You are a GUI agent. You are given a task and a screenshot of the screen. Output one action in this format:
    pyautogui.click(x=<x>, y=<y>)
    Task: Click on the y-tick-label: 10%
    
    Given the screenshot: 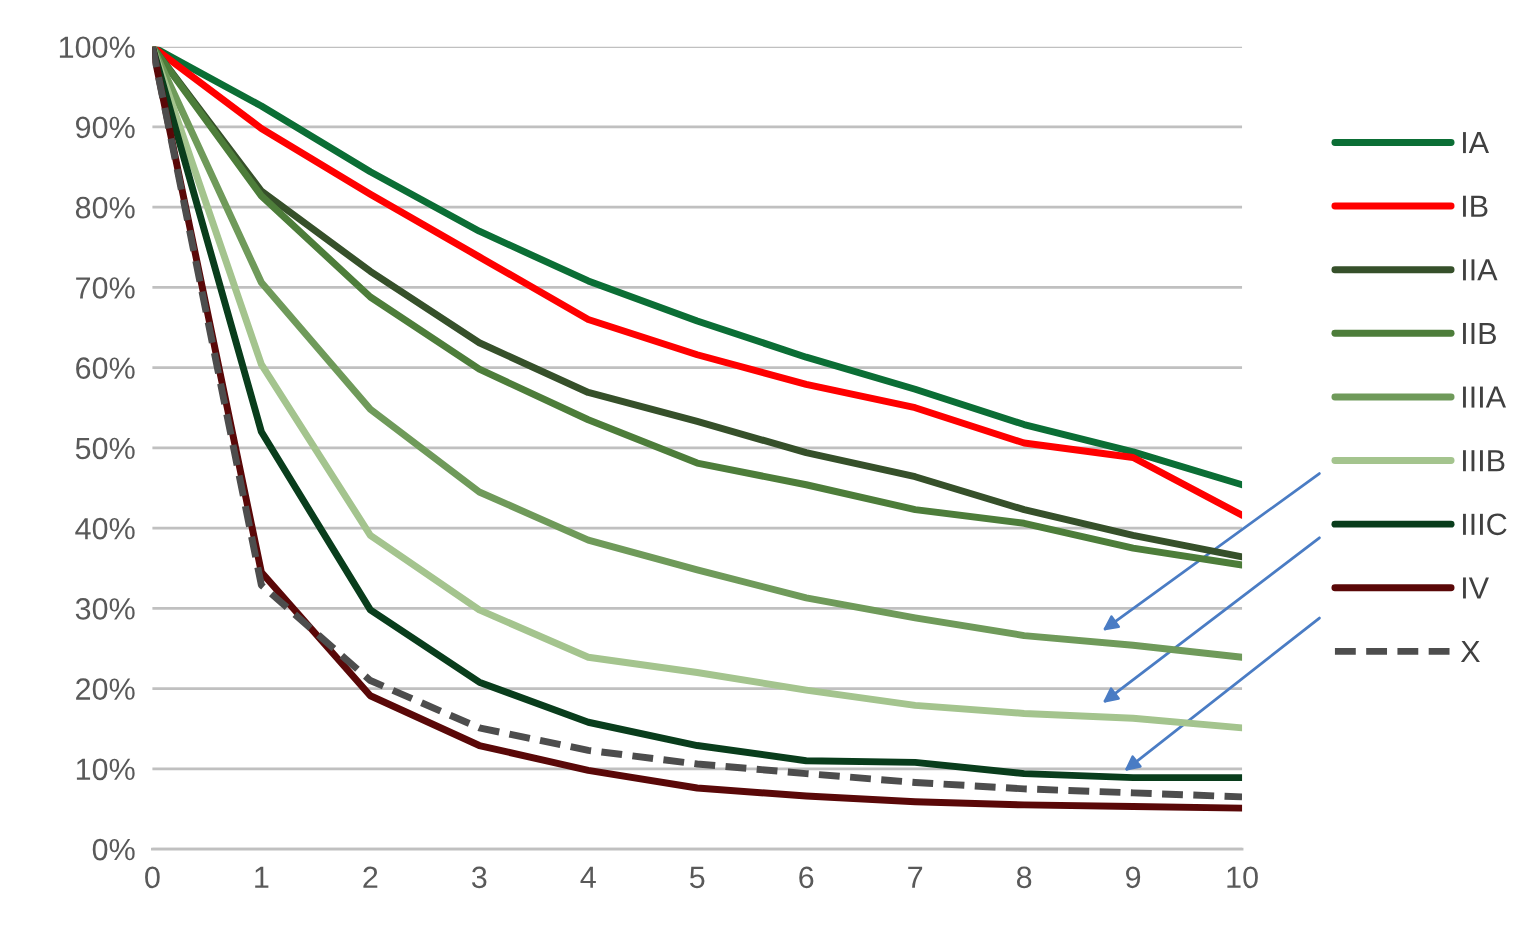 What is the action you would take?
    pyautogui.click(x=105, y=769)
    